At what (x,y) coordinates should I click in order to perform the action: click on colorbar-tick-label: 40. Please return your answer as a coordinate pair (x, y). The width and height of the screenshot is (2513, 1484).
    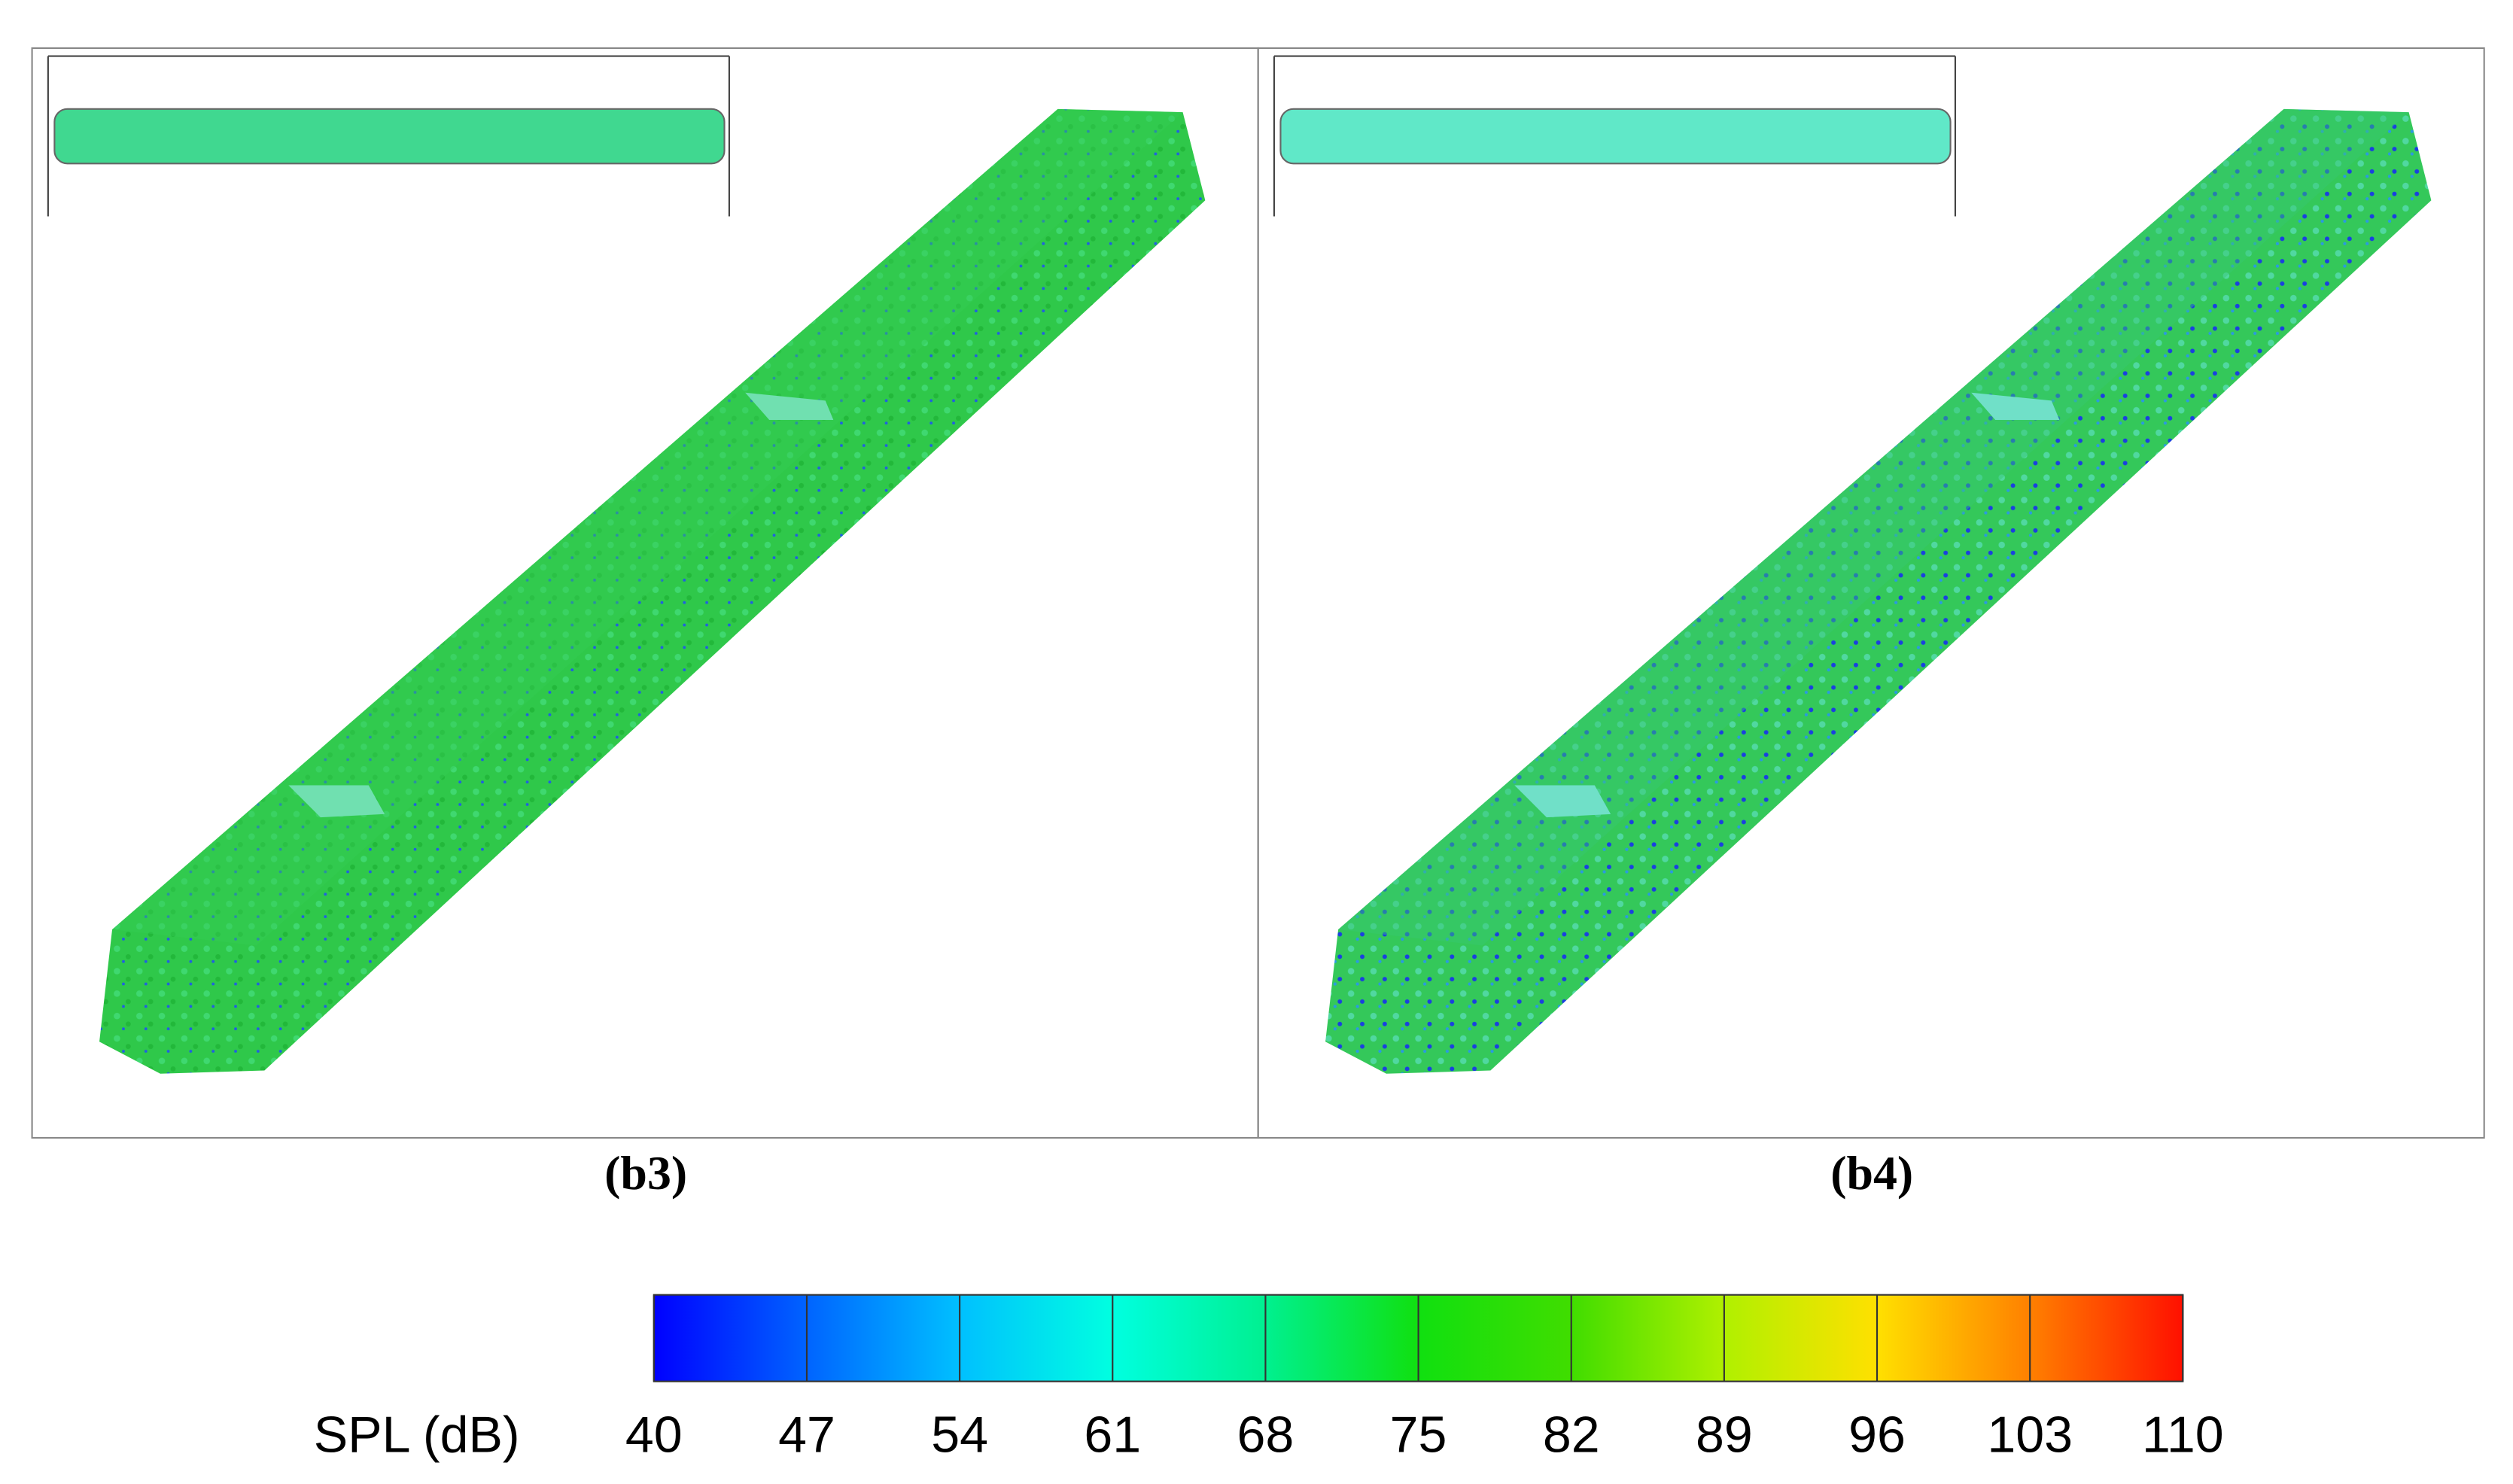
    Looking at the image, I should click on (654, 1434).